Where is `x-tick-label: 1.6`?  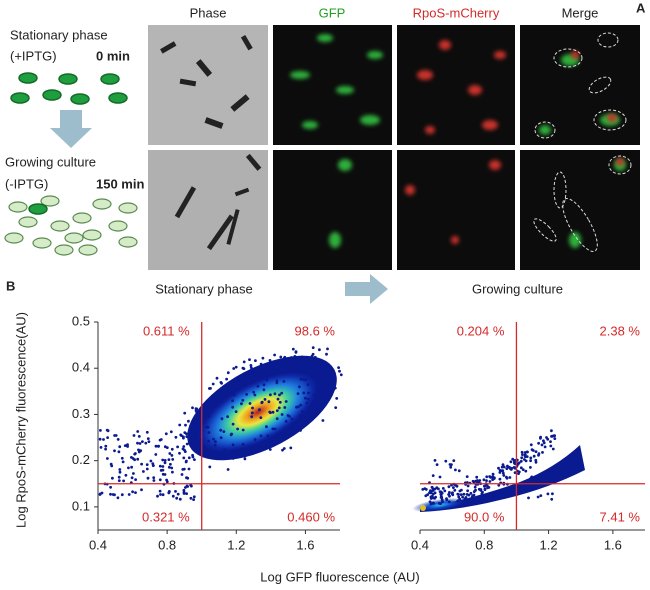
x-tick-label: 1.6 is located at coordinates (613, 544).